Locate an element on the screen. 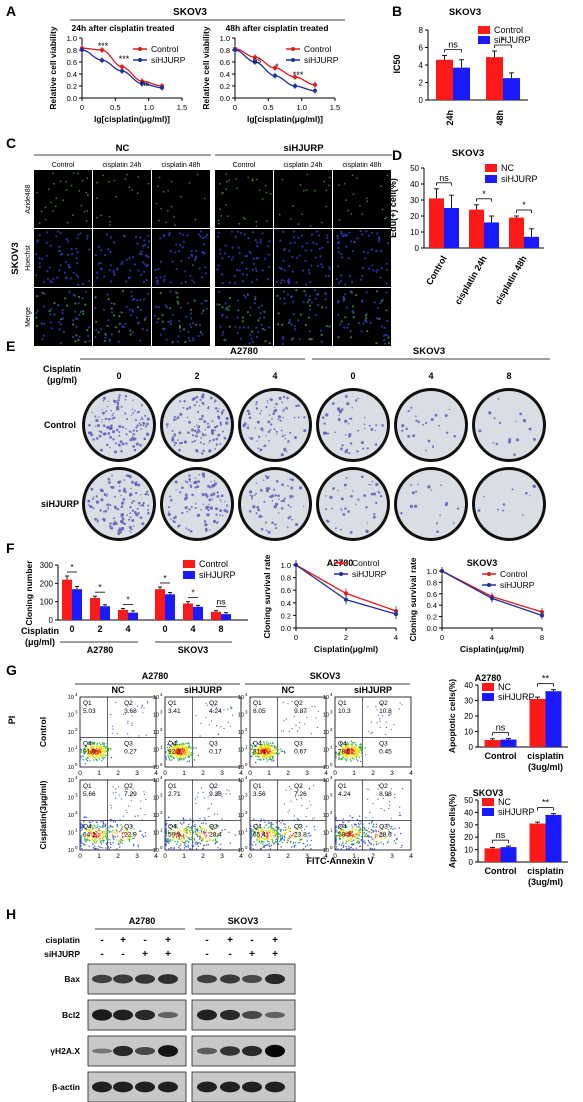  y-tick-exp: 4 is located at coordinates (246, 694).